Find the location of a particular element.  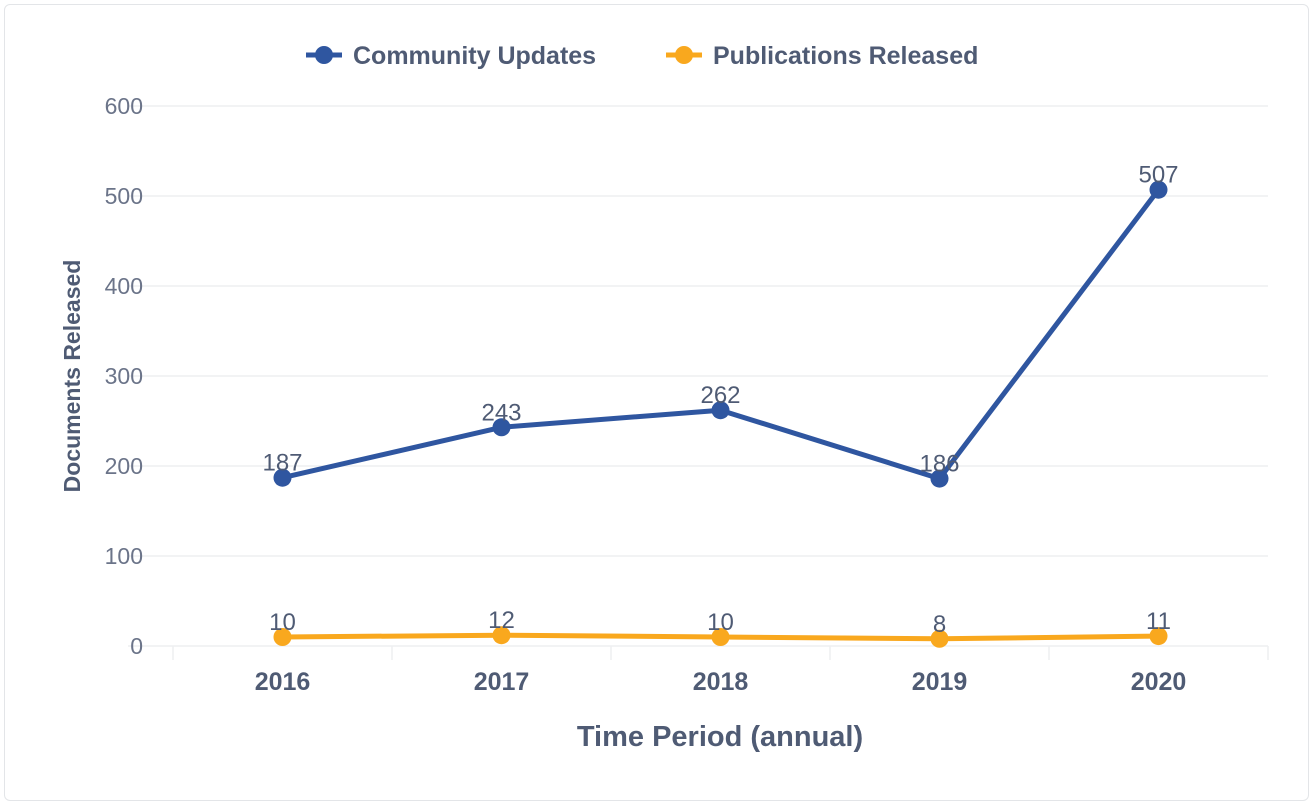

y-tick-label: 200 is located at coordinates (124, 466).